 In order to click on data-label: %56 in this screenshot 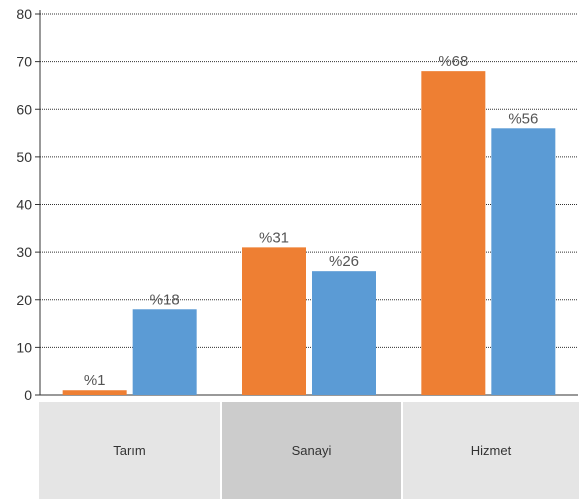, I will do `click(523, 118)`.